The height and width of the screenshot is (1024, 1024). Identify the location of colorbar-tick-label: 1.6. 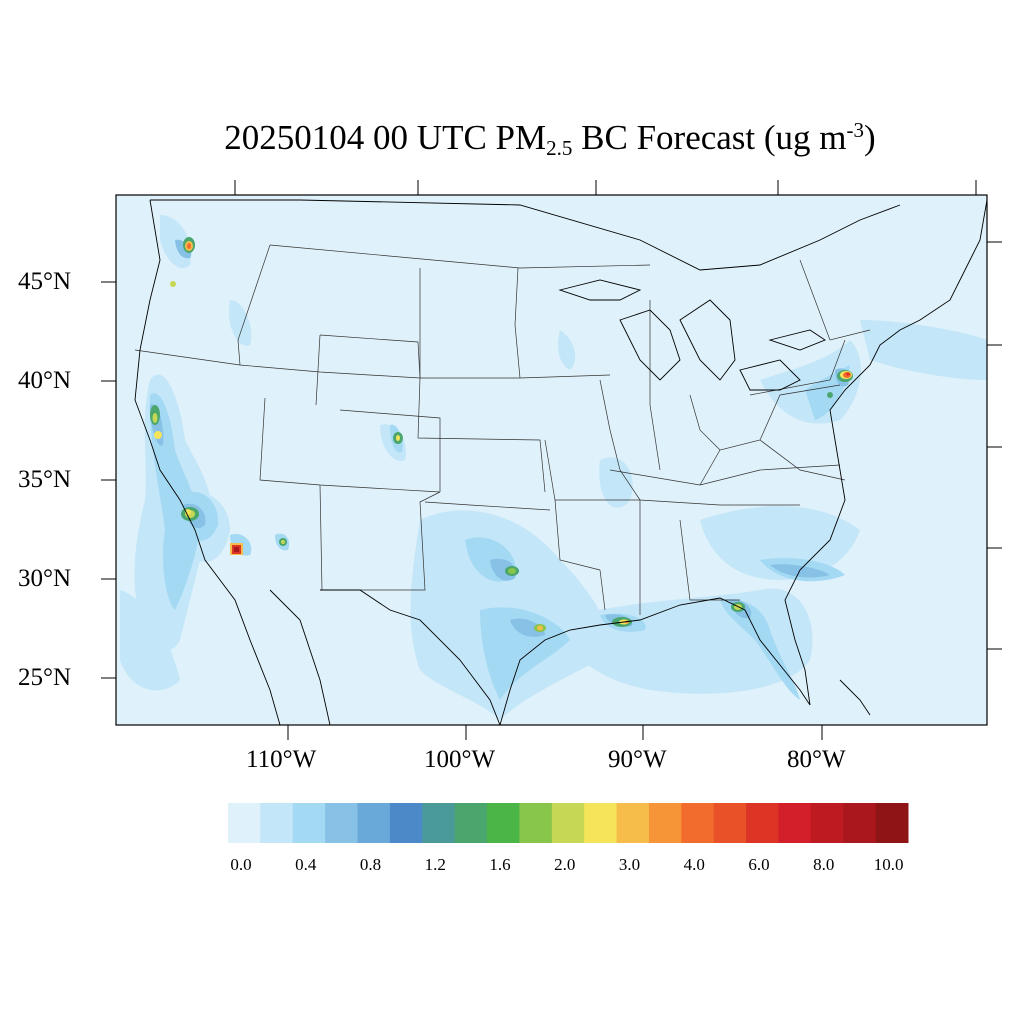
(500, 864).